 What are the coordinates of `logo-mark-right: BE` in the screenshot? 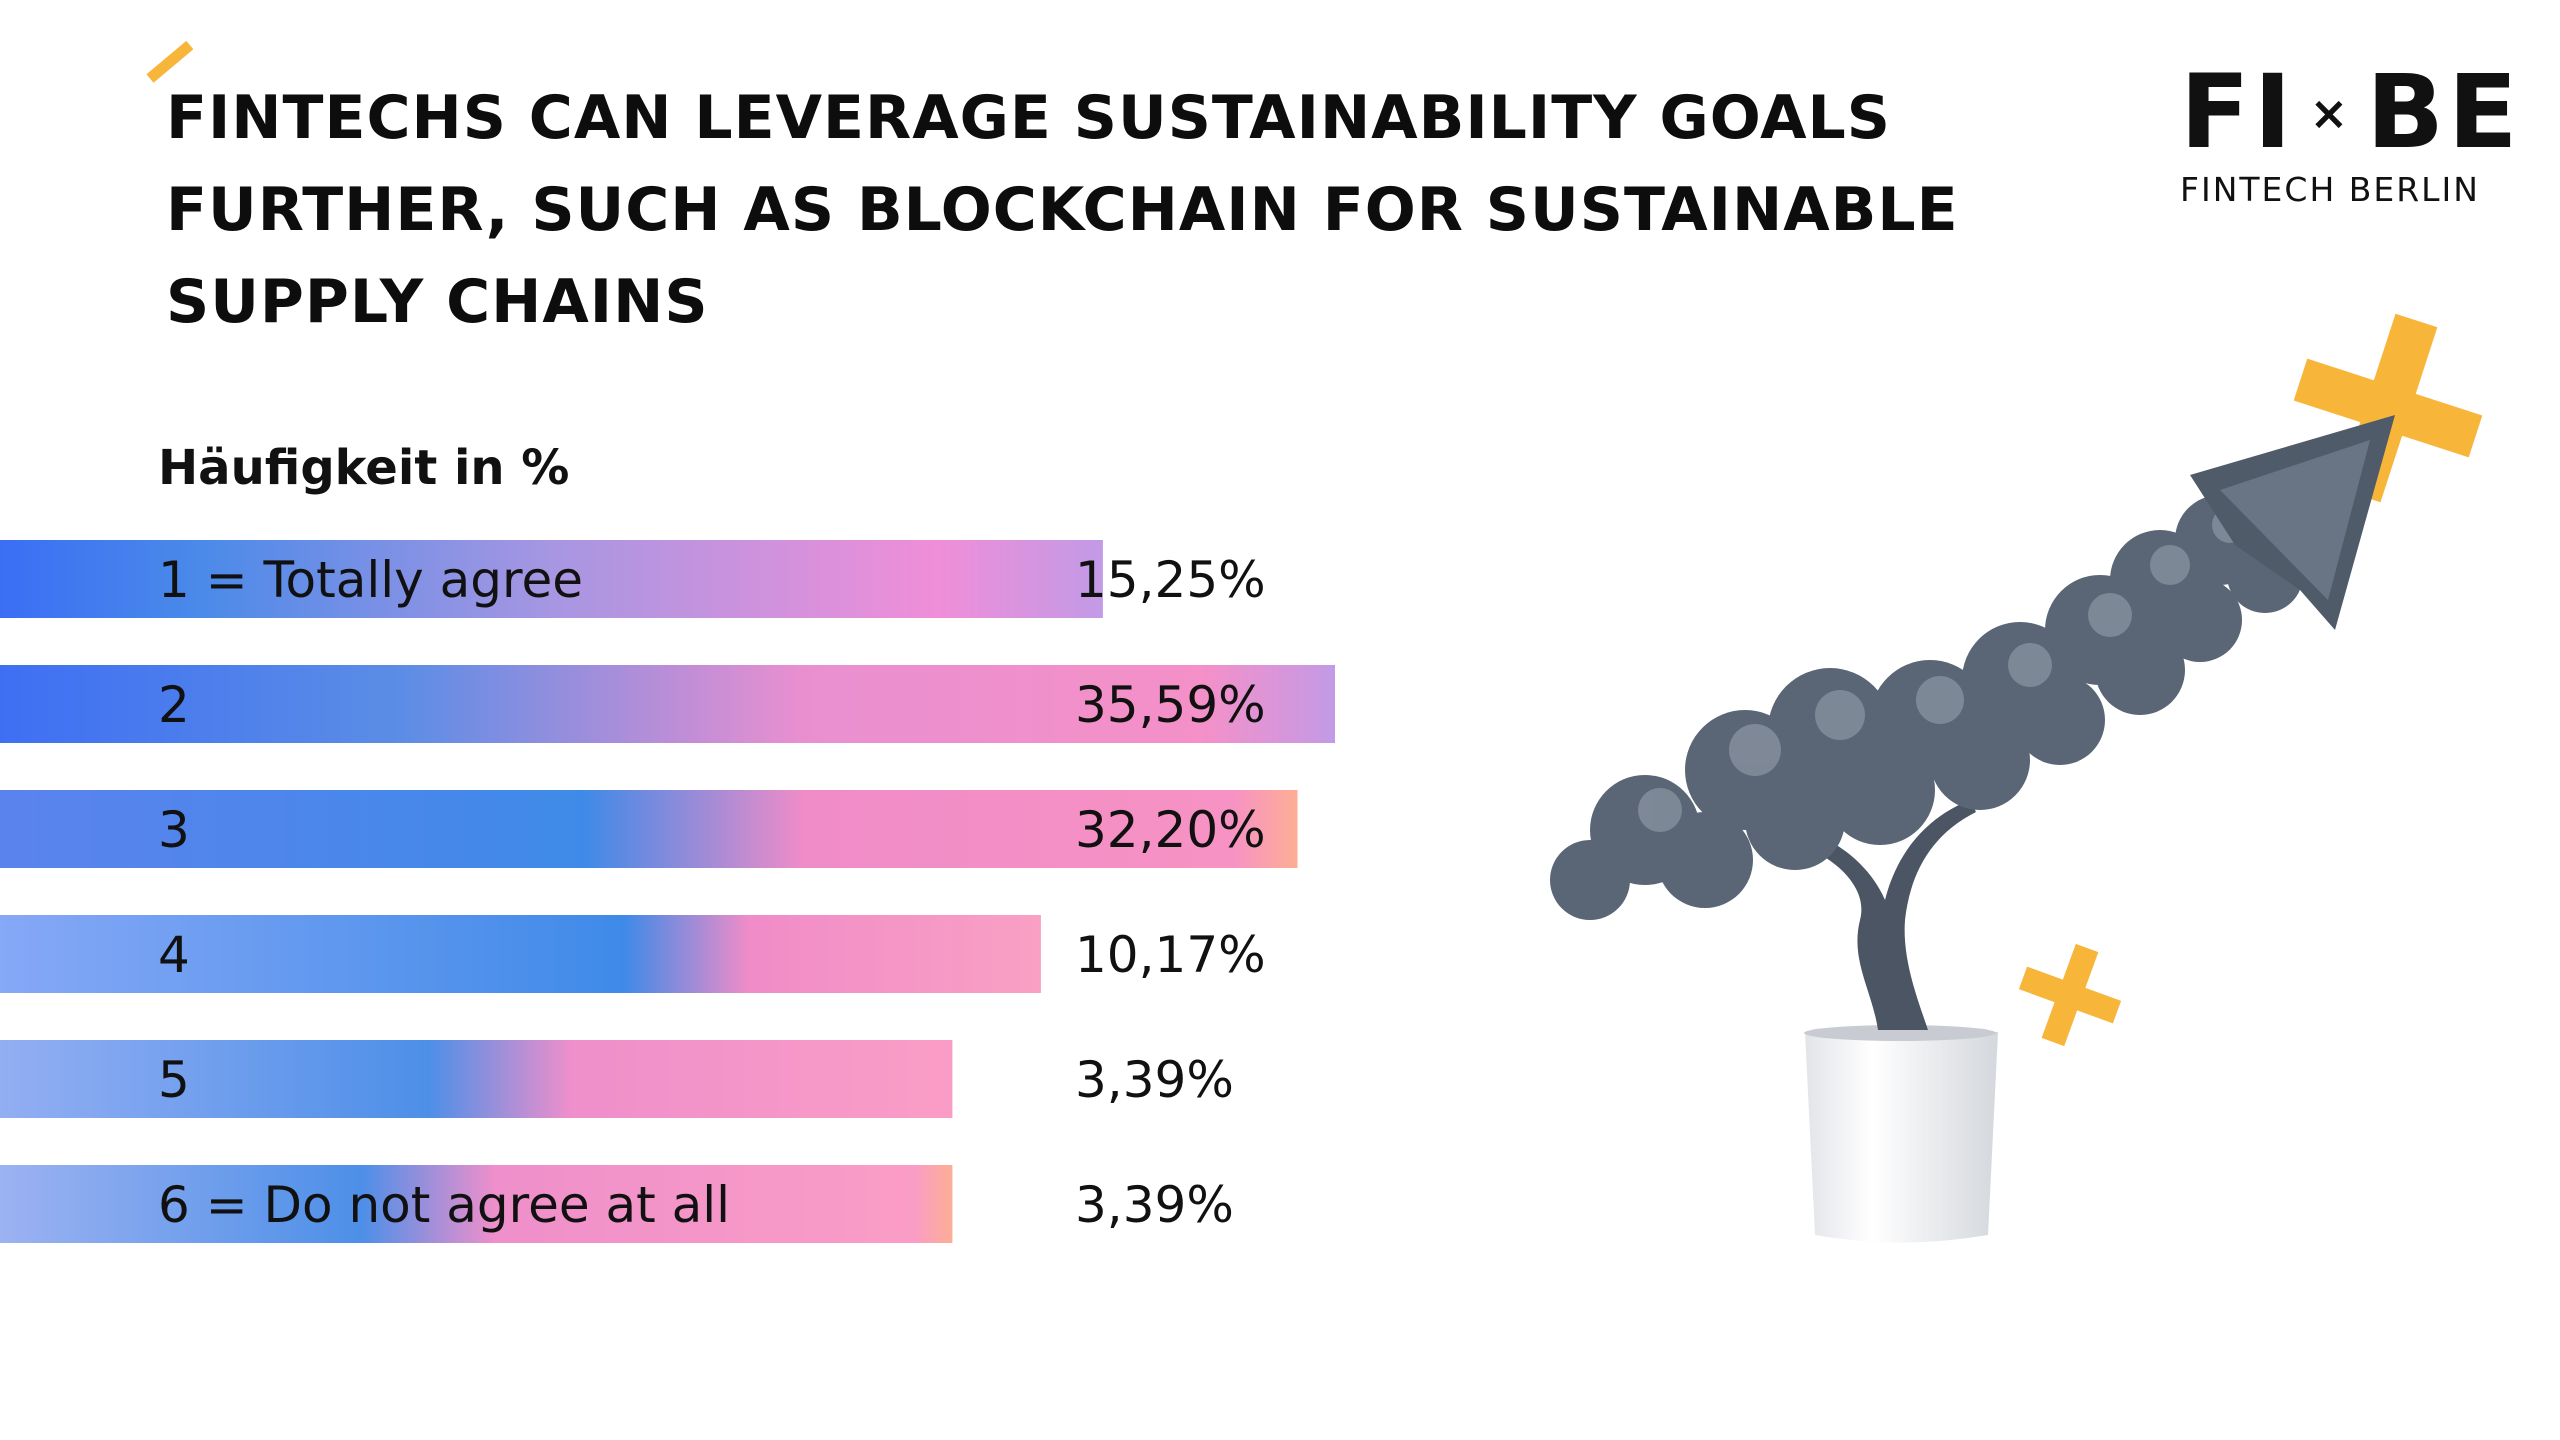 It's located at (2444, 112).